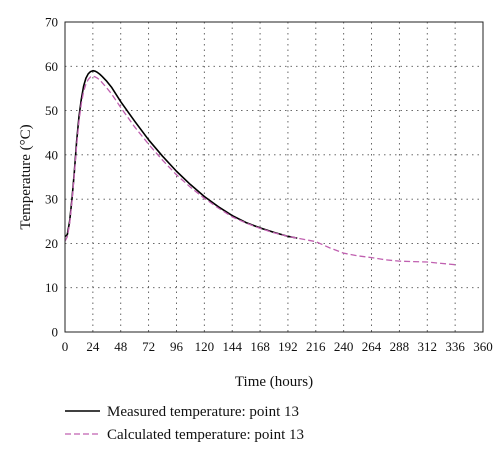  Describe the element at coordinates (260, 346) in the screenshot. I see `x-tick-label-7: 168` at that location.